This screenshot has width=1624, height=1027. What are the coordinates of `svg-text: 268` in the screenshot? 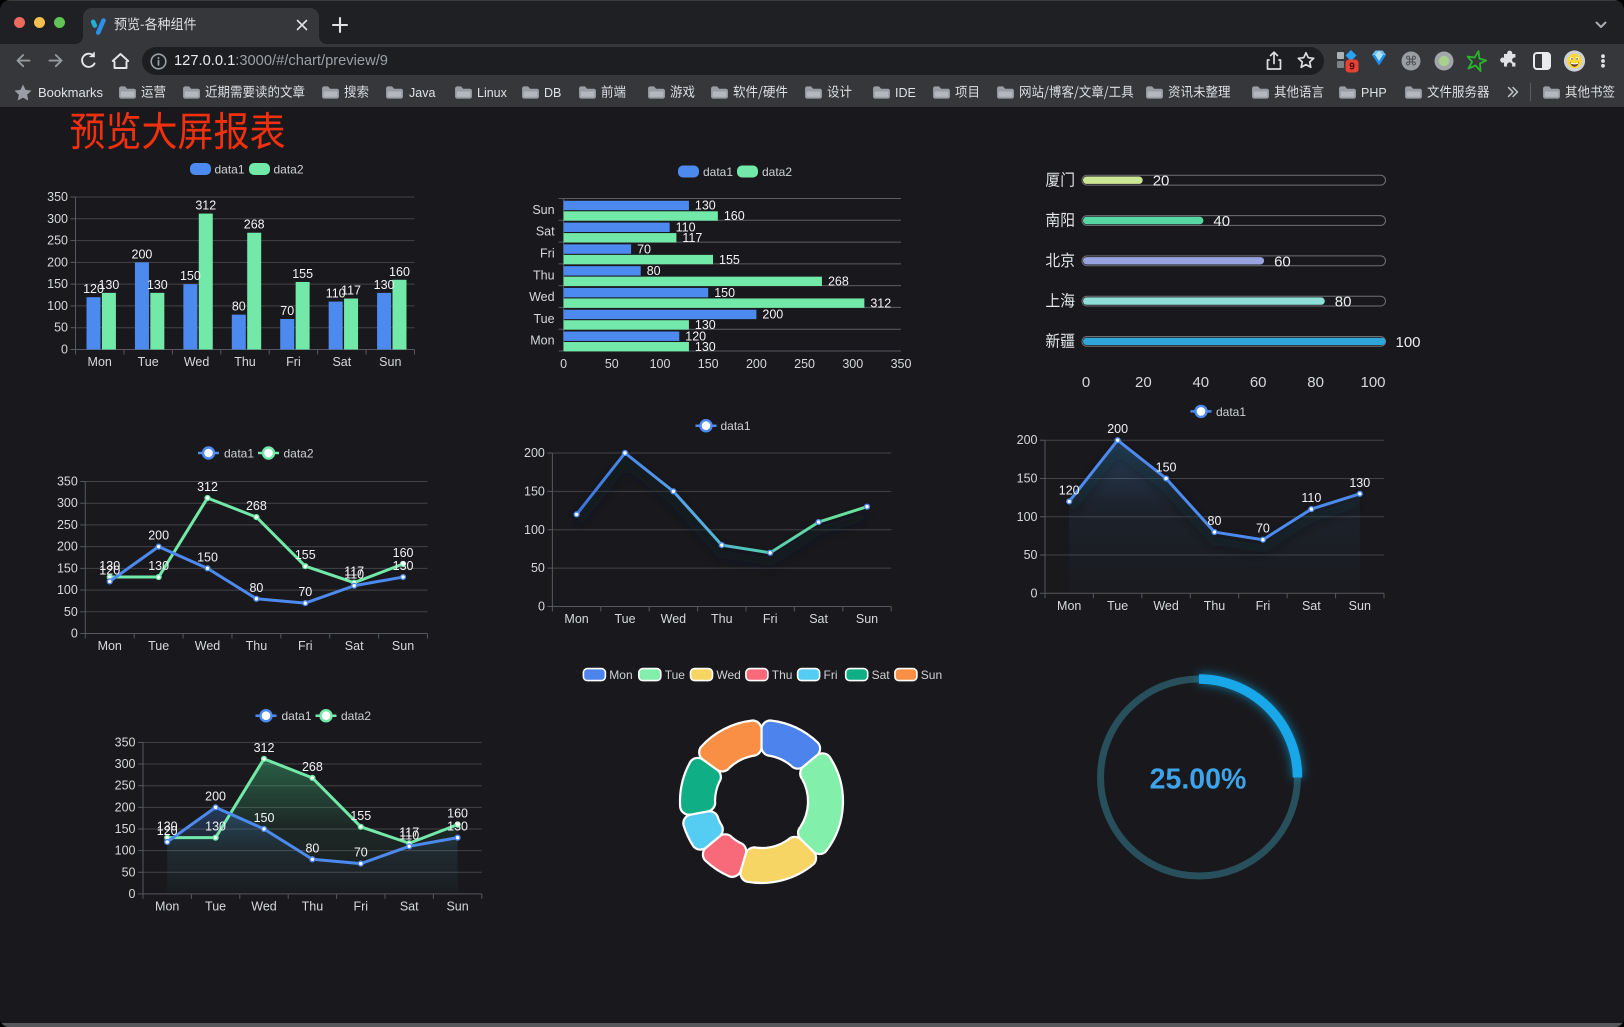 It's located at (256, 506).